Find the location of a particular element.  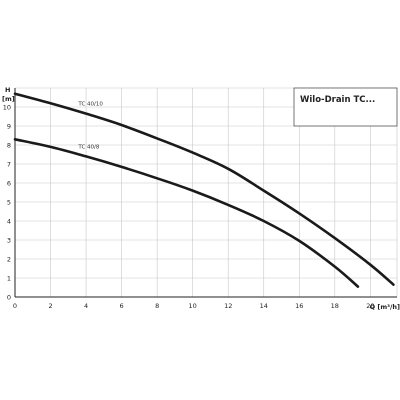

x-tick-labels: 0 2 4 6 8 10 12 14 16 18 20 is located at coordinates (194, 306).